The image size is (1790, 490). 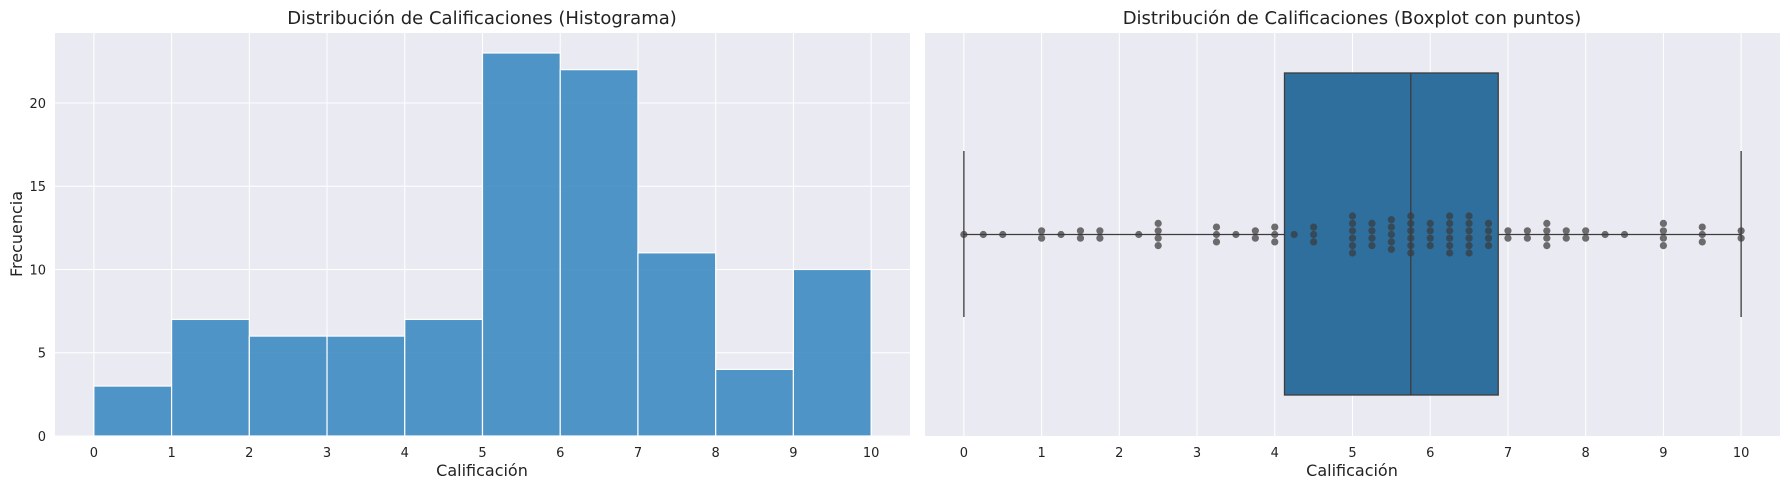 I want to click on histogram-x-tick-label: 8, so click(x=716, y=453).